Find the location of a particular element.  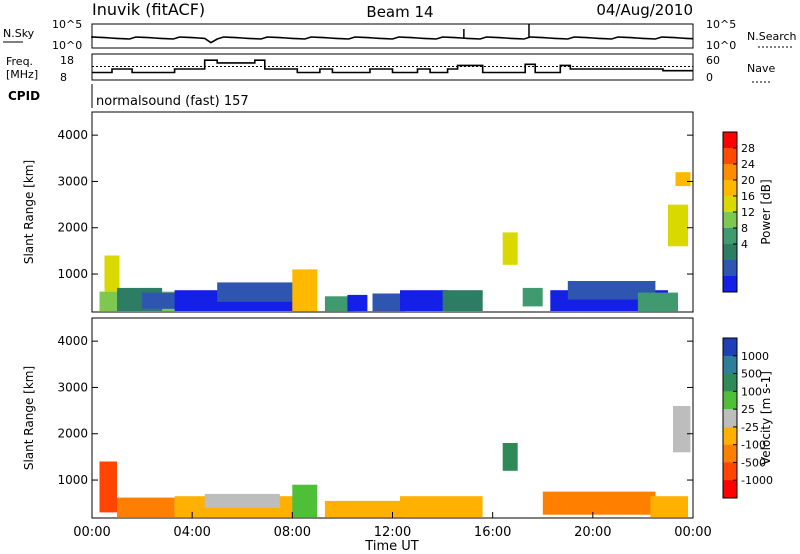

colorbar-tick-label: -25 is located at coordinates (750, 427).